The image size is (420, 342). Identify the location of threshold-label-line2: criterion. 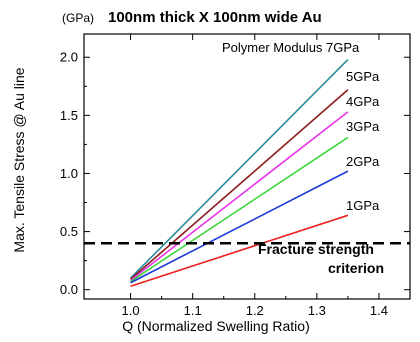
(356, 268).